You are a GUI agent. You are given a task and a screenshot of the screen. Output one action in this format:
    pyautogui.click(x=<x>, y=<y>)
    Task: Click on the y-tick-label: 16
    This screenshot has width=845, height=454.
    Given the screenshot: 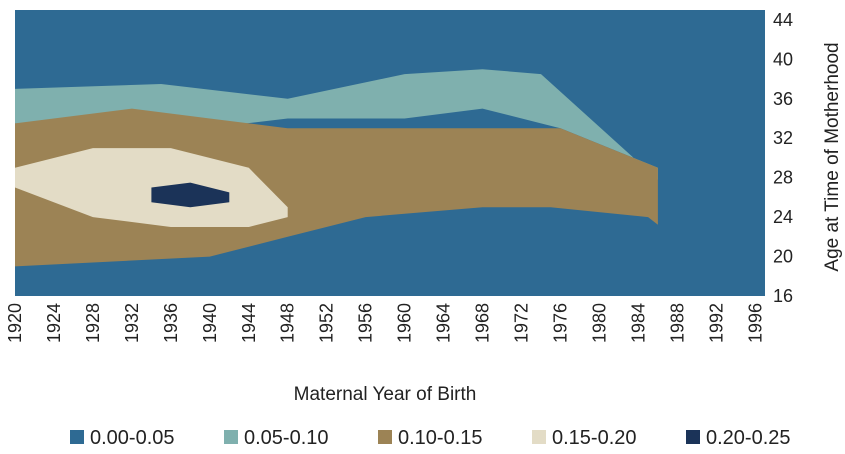 What is the action you would take?
    pyautogui.click(x=783, y=296)
    